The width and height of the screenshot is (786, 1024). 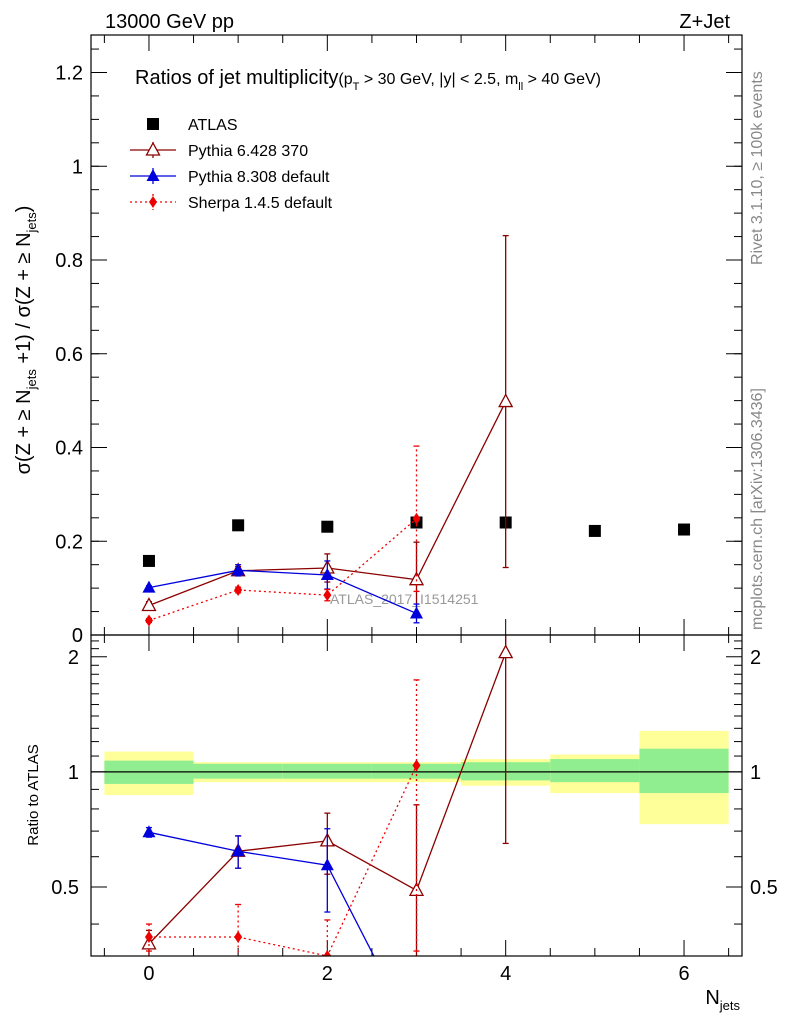 What do you see at coordinates (77, 636) in the screenshot?
I see `main-y-tick-label: 0` at bounding box center [77, 636].